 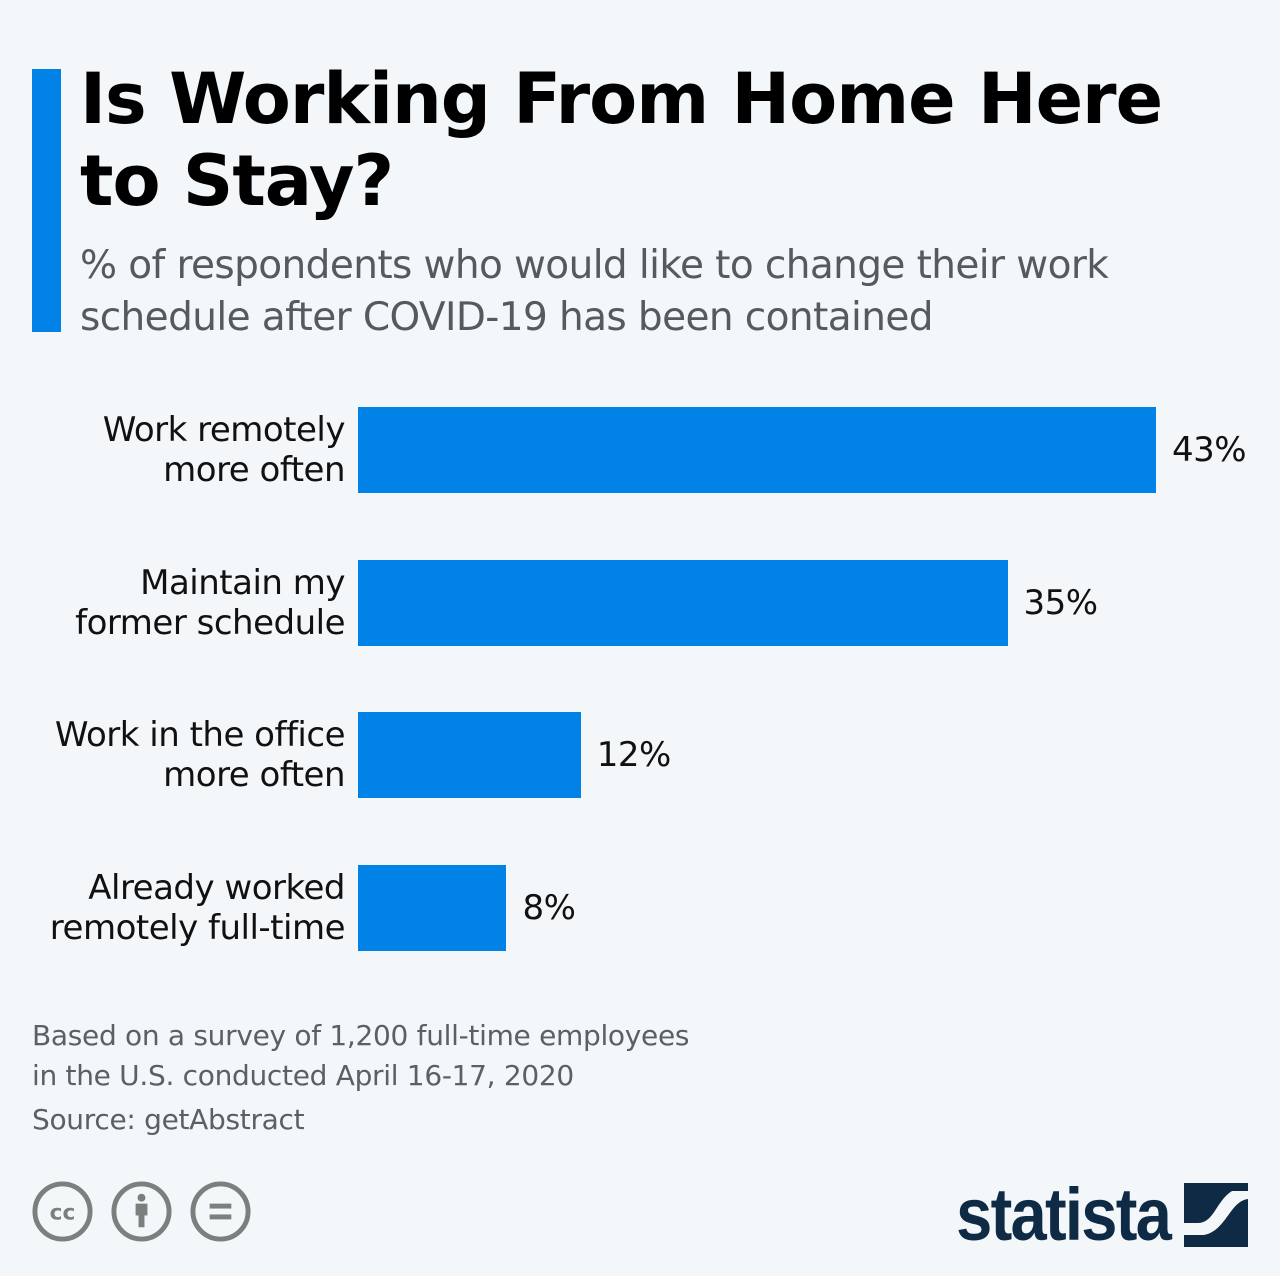 I want to click on value-label: 8%, so click(x=549, y=908).